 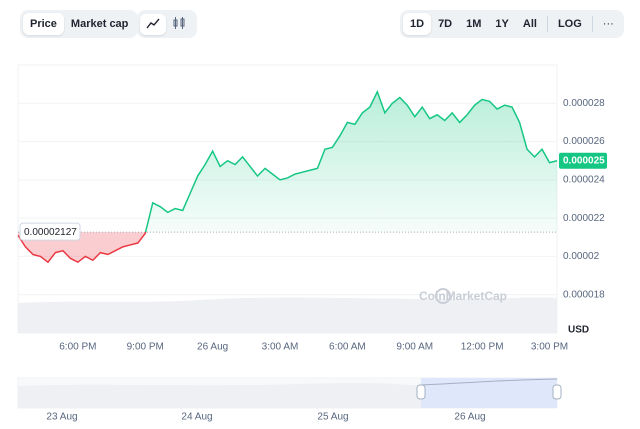 I want to click on range-tabs: 1D 7D 1M 1Y All LOG ···, so click(x=512, y=24).